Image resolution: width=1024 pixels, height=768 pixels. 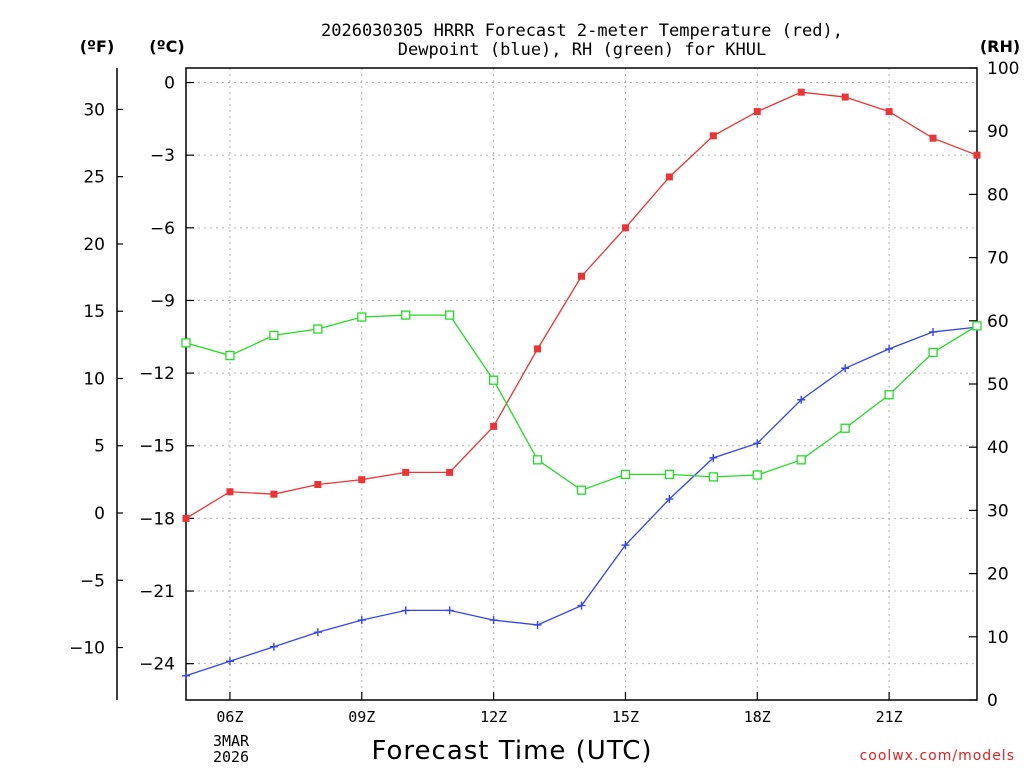 I want to click on x-tick-label: 12Z, so click(x=493, y=717).